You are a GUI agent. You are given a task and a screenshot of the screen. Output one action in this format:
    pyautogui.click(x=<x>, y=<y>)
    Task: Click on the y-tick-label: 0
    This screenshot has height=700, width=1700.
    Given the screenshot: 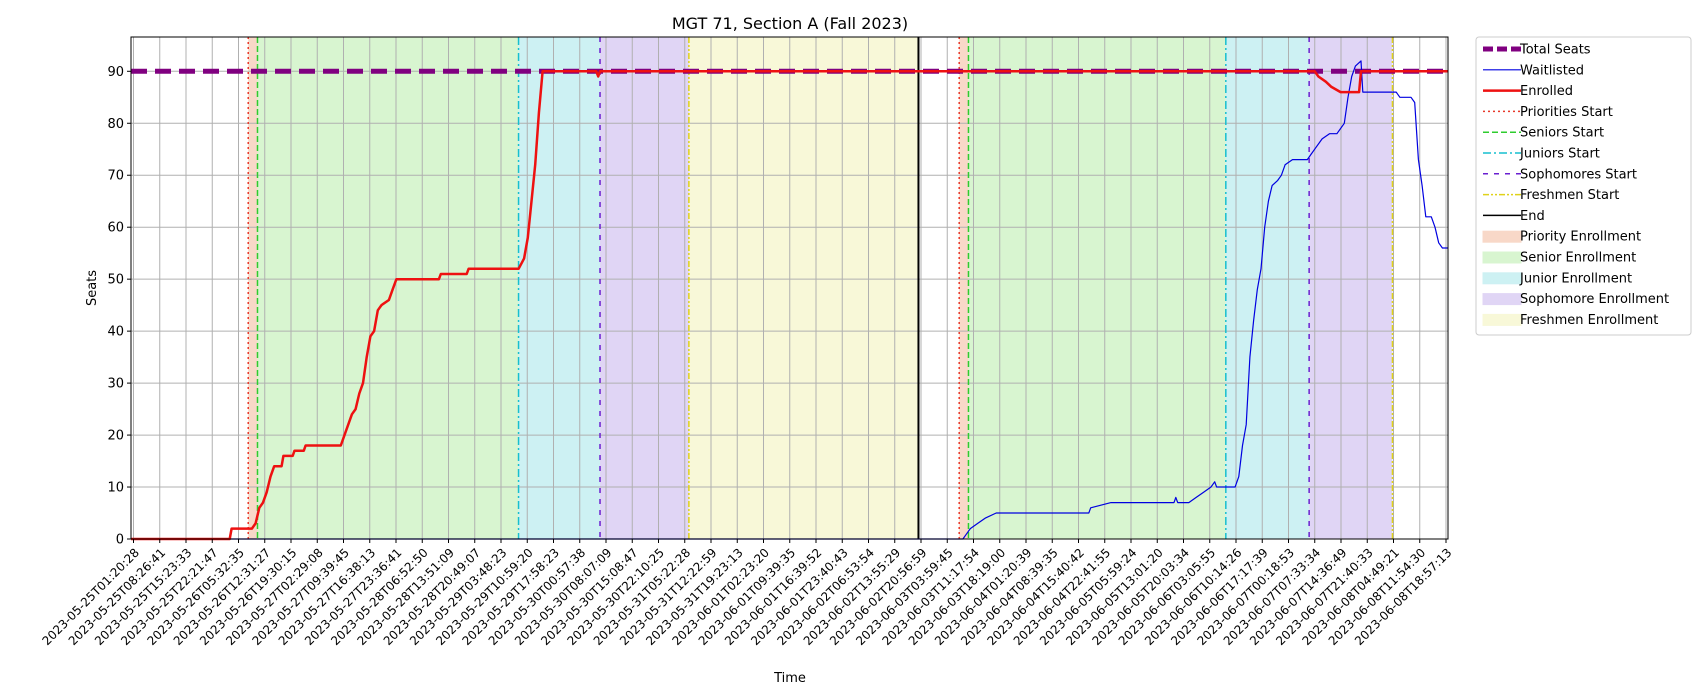 What is the action you would take?
    pyautogui.click(x=120, y=540)
    